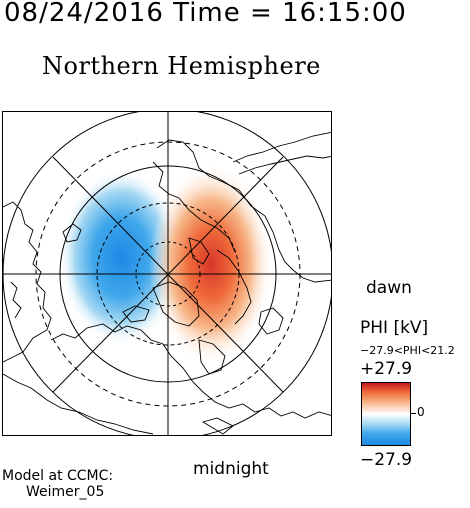 Image resolution: width=470 pixels, height=508 pixels. What do you see at coordinates (211, 264) in the screenshot?
I see `potential-cell-positive` at bounding box center [211, 264].